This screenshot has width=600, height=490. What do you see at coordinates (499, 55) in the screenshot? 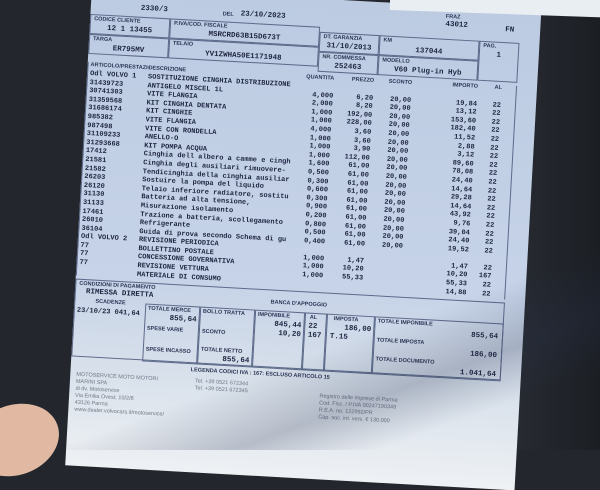
I see `page-number: 1` at bounding box center [499, 55].